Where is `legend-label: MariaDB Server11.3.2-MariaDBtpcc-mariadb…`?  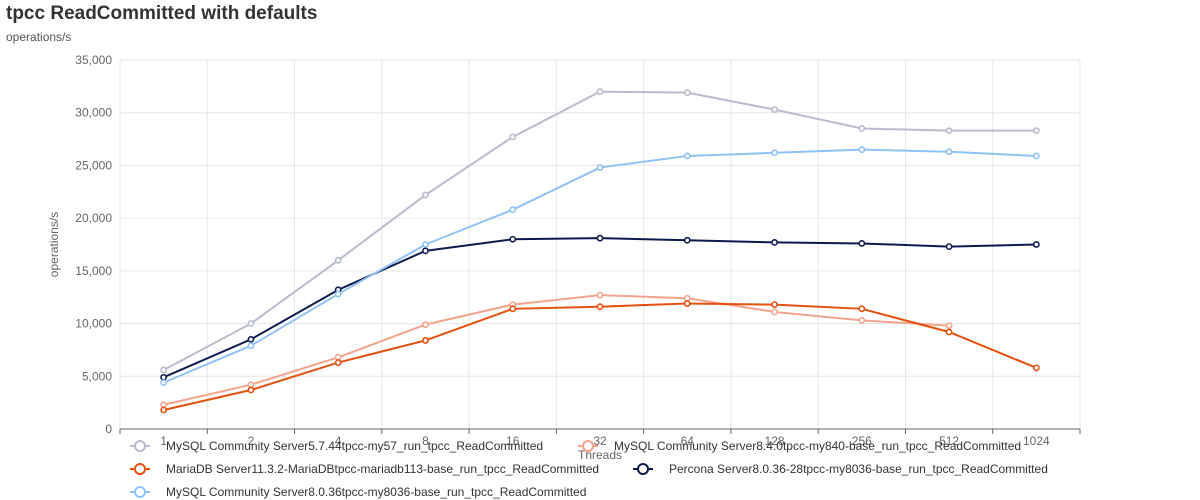
legend-label: MariaDB Server11.3.2-MariaDBtpcc-mariadb… is located at coordinates (382, 469).